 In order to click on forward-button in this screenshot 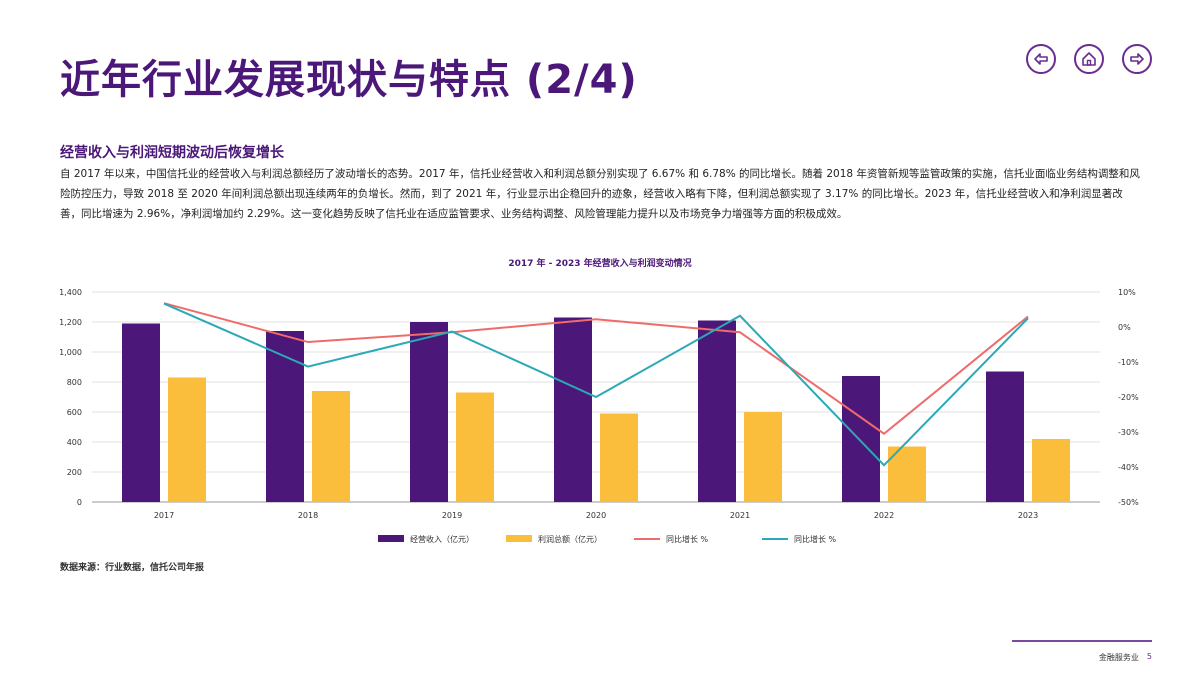, I will do `click(1137, 59)`.